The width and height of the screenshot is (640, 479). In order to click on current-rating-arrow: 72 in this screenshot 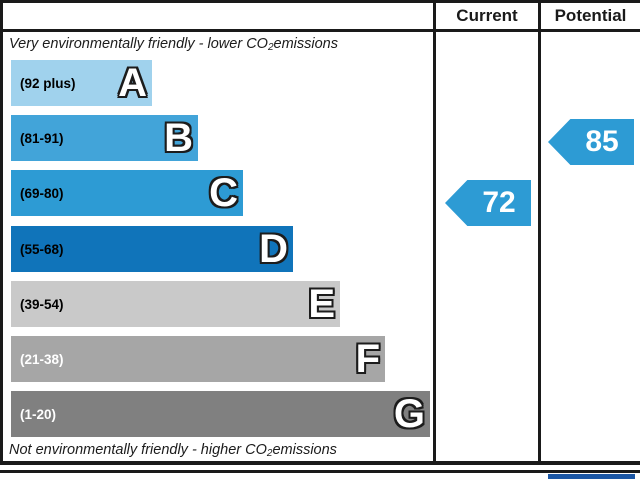, I will do `click(488, 203)`.